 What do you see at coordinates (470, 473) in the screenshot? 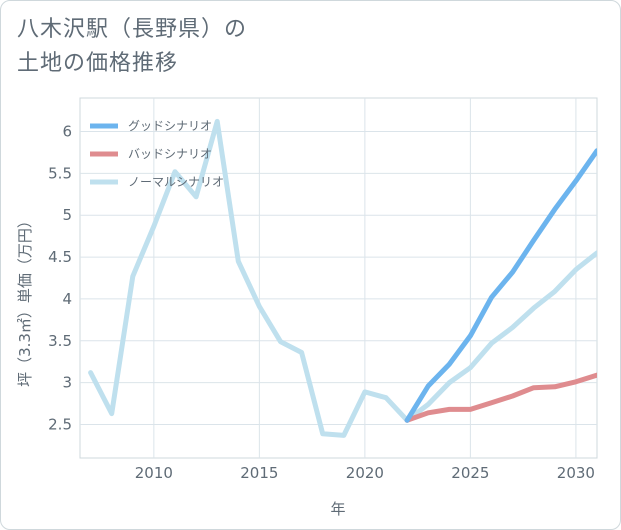
I see `x-tick-label: 2025` at bounding box center [470, 473].